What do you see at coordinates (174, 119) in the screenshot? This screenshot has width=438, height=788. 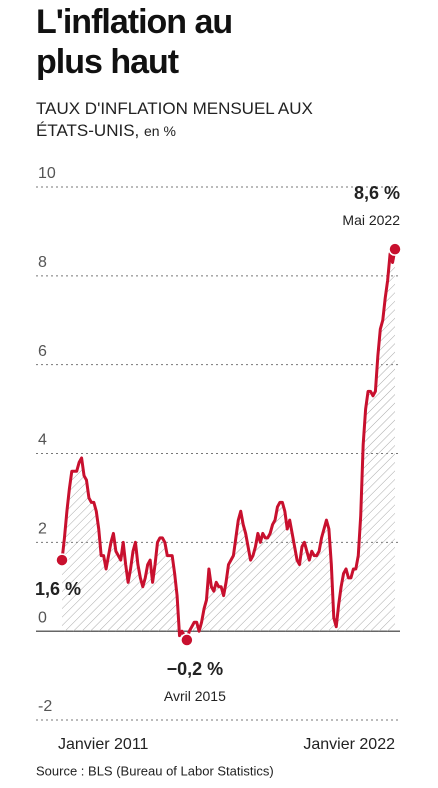 I see `subtitle-text: TAUX D'INFLATION MENSUEL AUX ÉTATS-UNIS,` at bounding box center [174, 119].